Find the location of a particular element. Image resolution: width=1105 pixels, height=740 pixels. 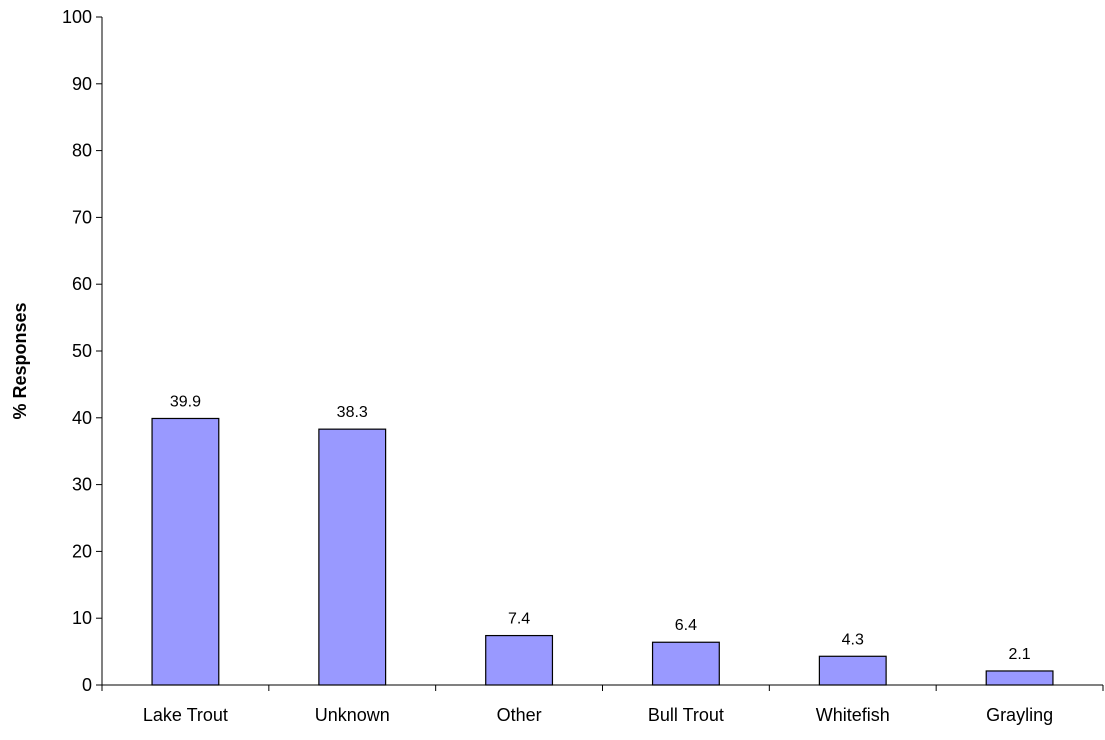

y-tick-label: 0 is located at coordinates (87, 685).